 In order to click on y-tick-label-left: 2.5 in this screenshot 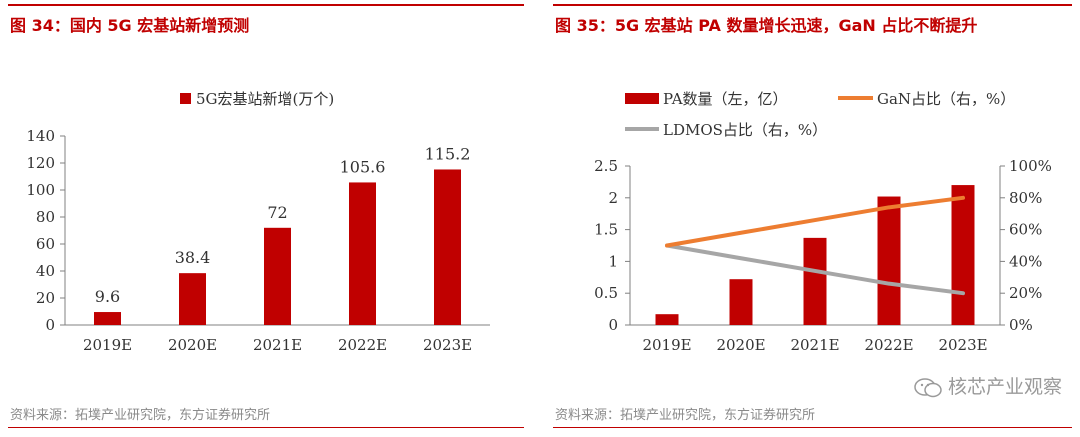, I will do `click(606, 166)`.